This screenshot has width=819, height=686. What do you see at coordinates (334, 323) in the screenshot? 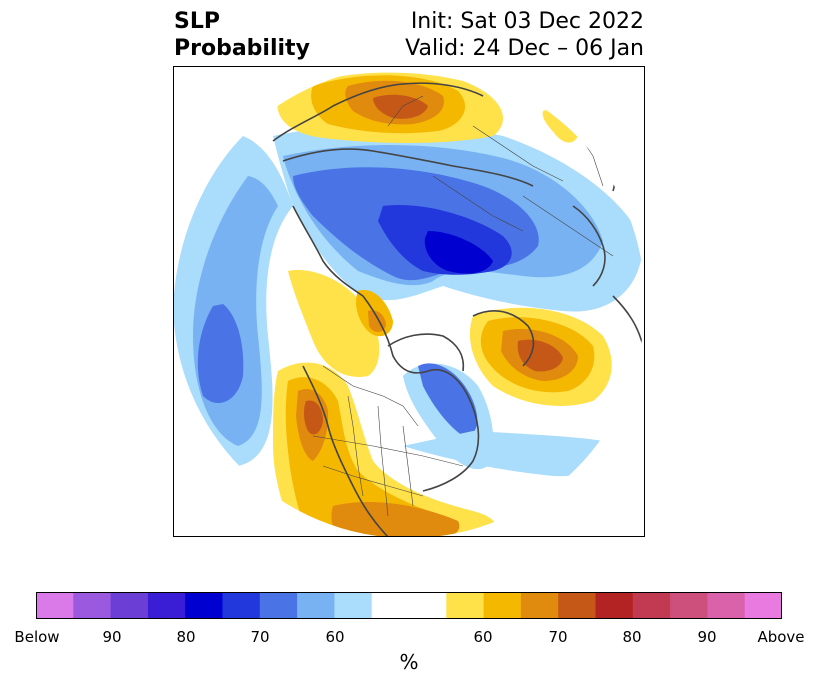
I see `above-60-region-westcoast` at bounding box center [334, 323].